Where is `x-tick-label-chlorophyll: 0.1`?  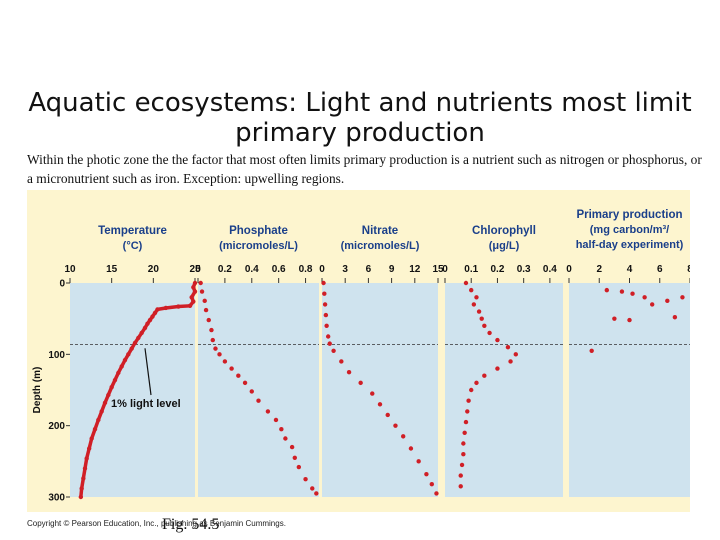 x-tick-label-chlorophyll: 0.1 is located at coordinates (471, 269).